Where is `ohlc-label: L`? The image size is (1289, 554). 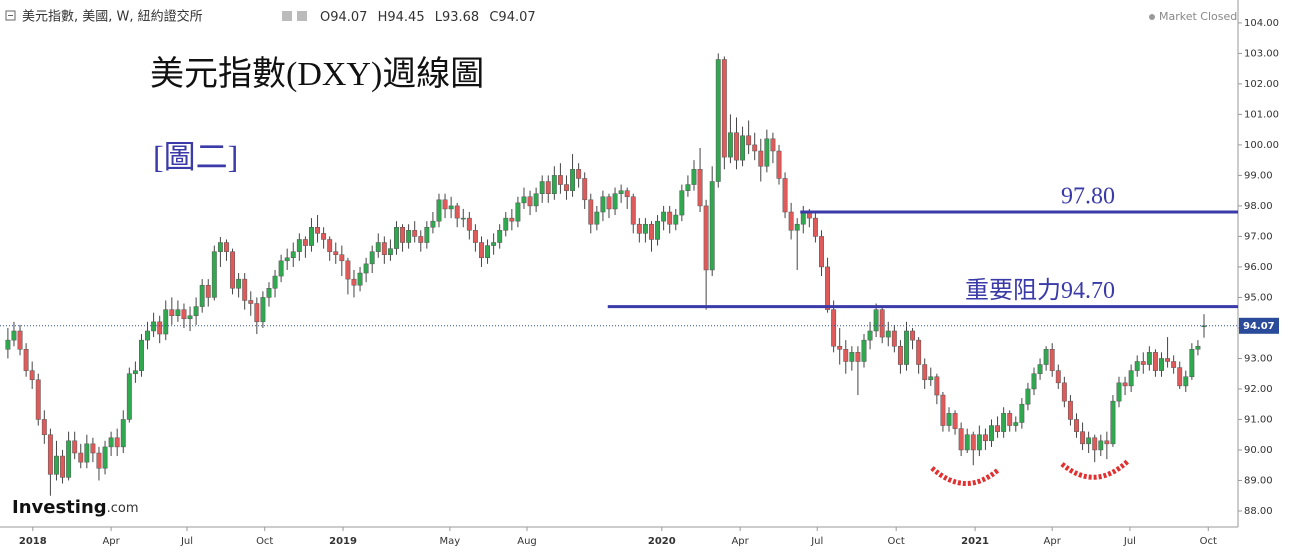 ohlc-label: L is located at coordinates (439, 17).